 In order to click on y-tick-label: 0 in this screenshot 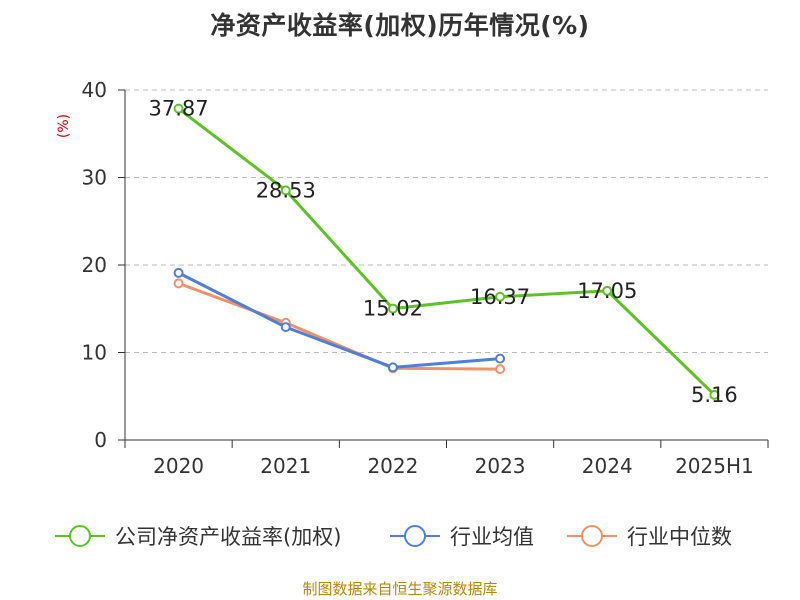, I will do `click(100, 440)`.